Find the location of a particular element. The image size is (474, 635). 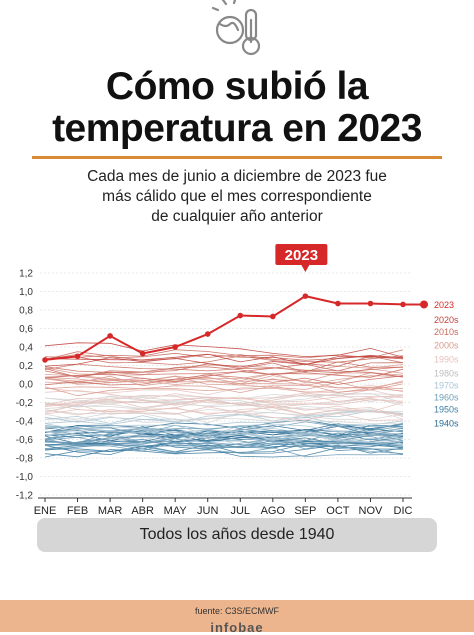

x-tick-label: ABR is located at coordinates (142, 511).